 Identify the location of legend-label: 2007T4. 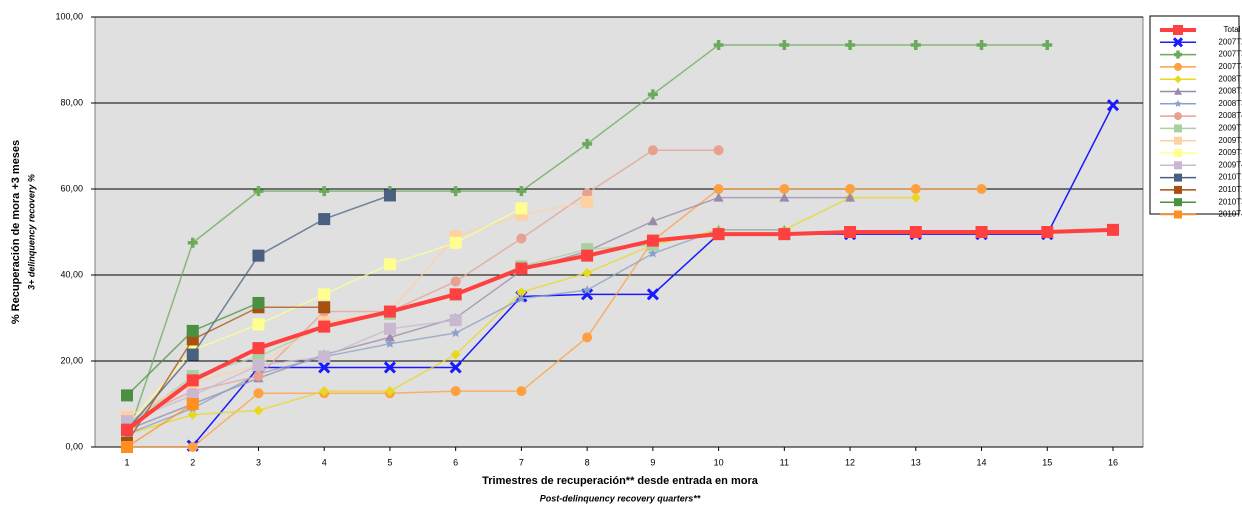
(1230, 66).